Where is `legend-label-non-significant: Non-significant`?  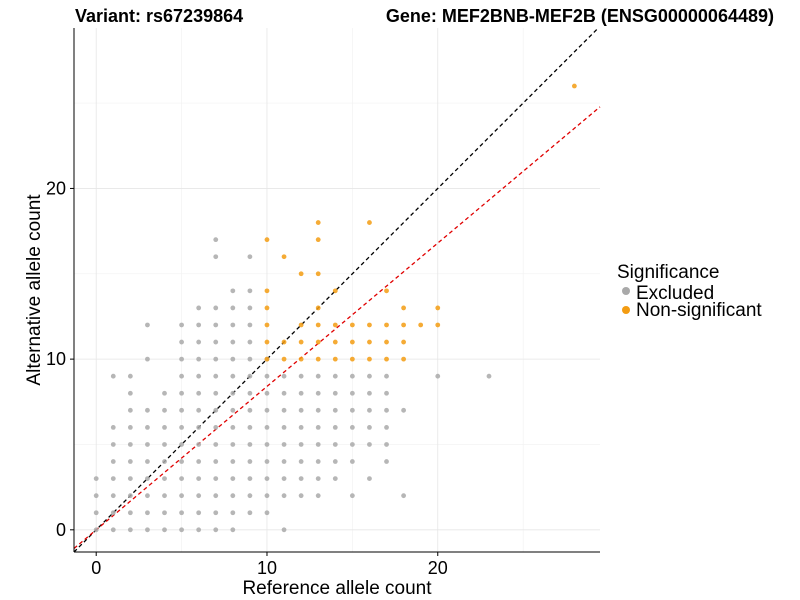
legend-label-non-significant: Non-significant is located at coordinates (699, 310).